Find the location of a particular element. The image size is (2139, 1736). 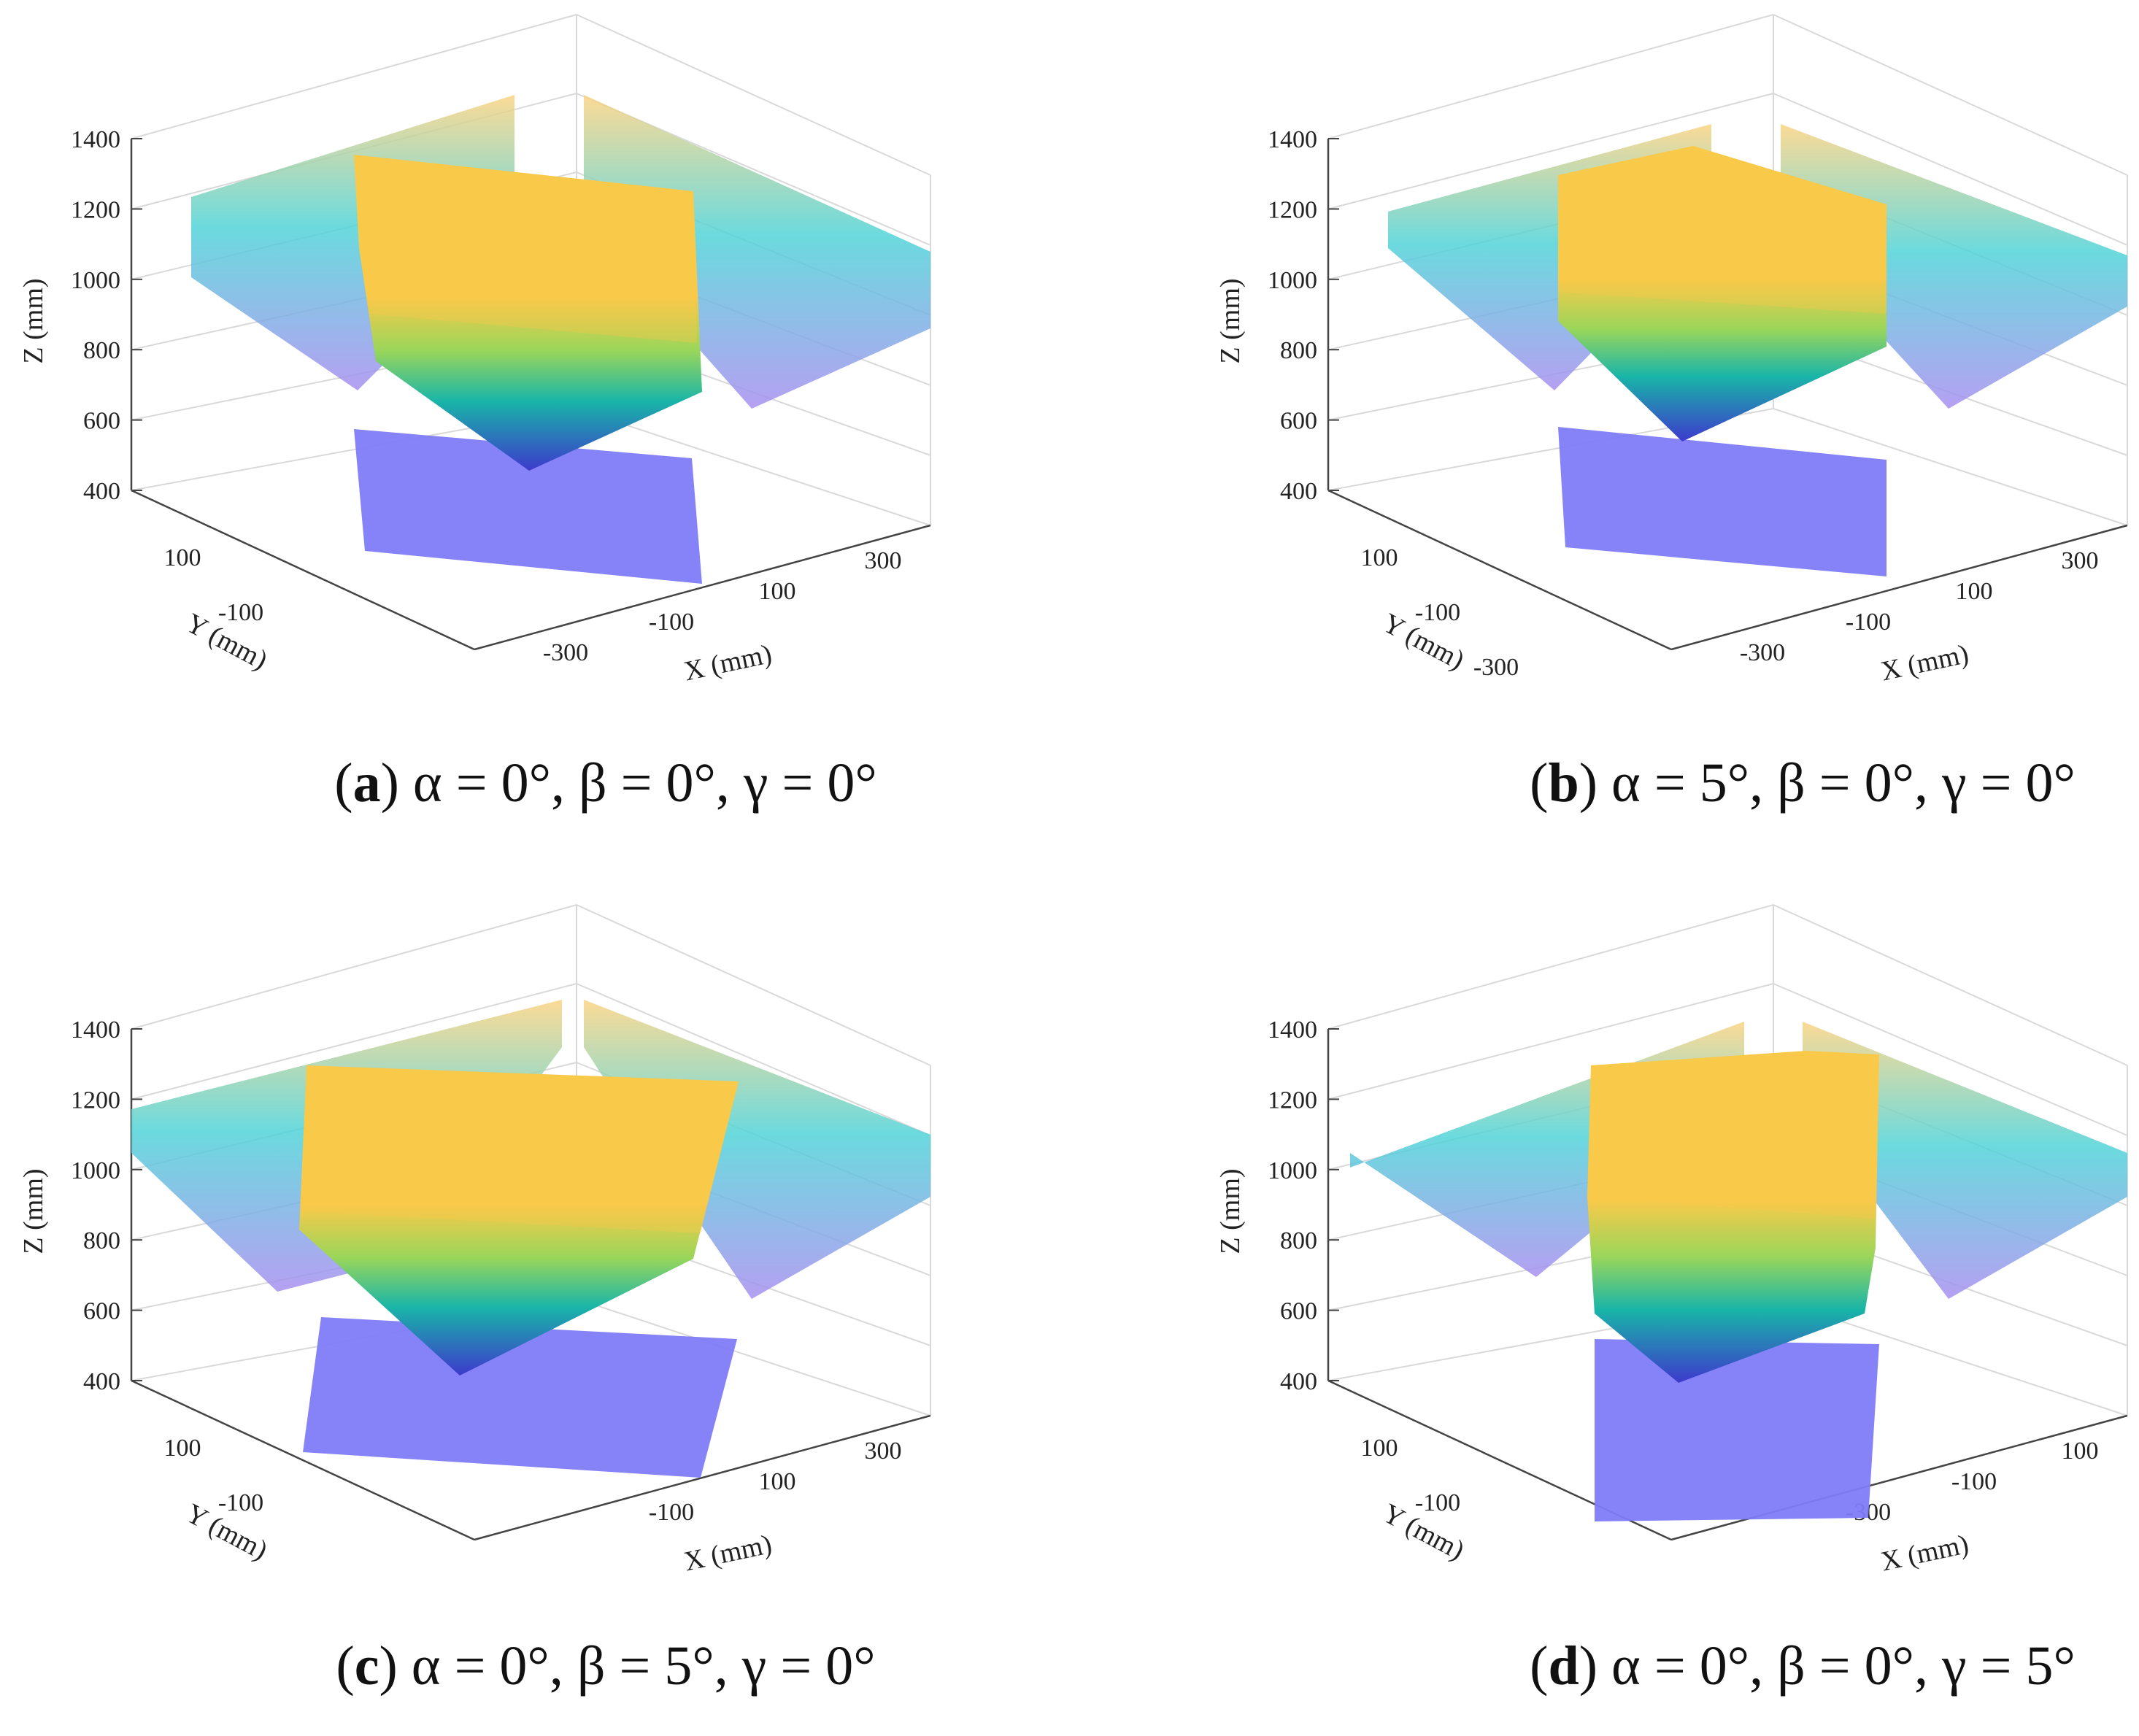

x-ticks: -100 100 300 is located at coordinates (775, 1482).